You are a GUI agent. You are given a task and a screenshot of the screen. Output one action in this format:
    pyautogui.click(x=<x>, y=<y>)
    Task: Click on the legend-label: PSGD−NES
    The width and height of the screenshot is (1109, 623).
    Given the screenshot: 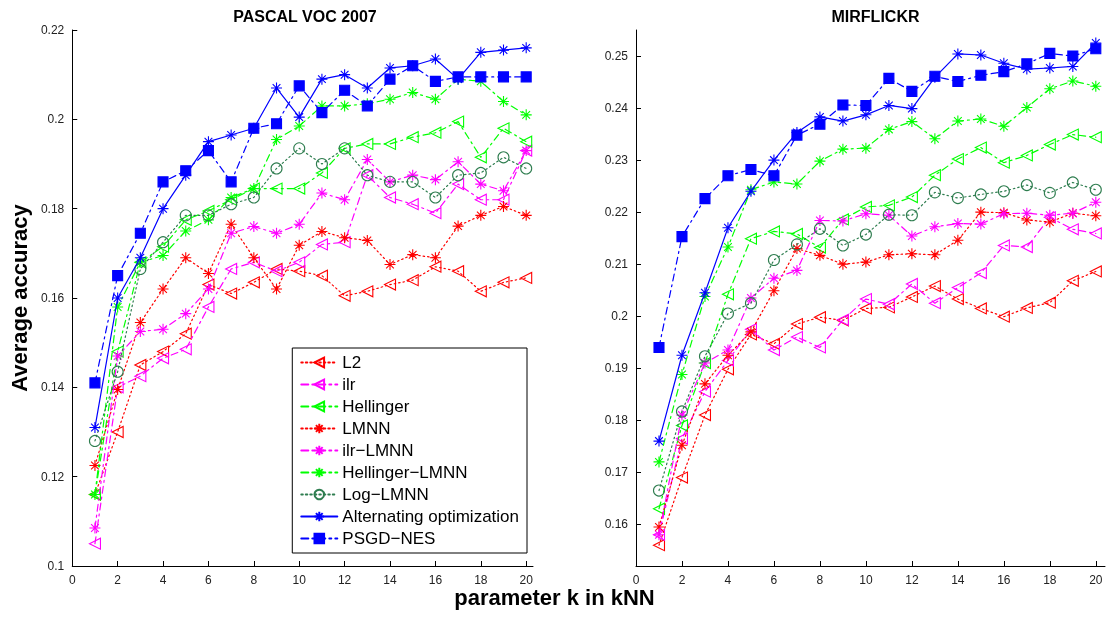 What is the action you would take?
    pyautogui.click(x=389, y=538)
    